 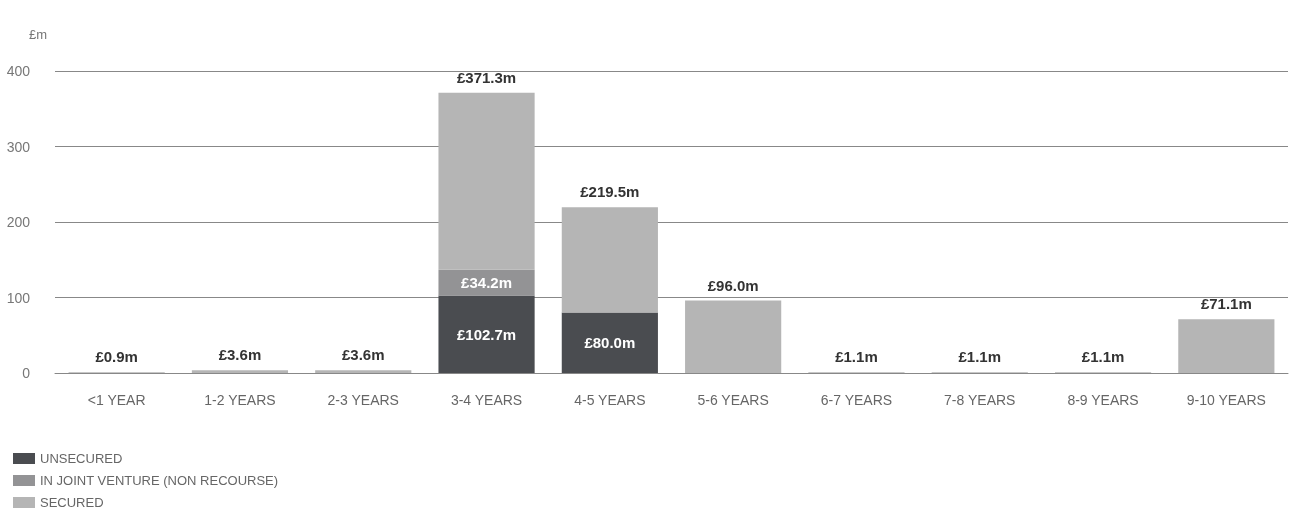 What do you see at coordinates (81, 458) in the screenshot?
I see `legend-label: UNSECURED` at bounding box center [81, 458].